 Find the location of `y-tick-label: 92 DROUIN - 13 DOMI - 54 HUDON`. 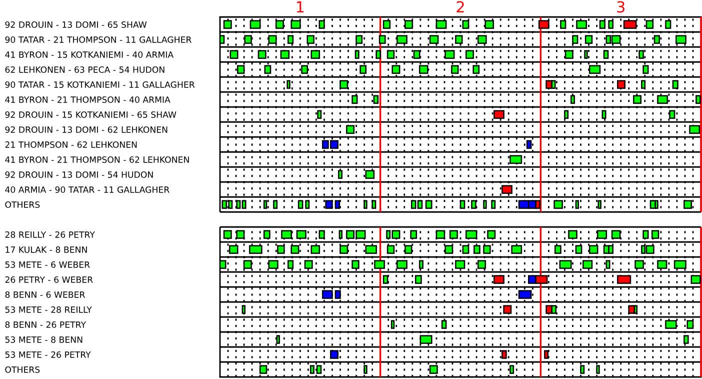

y-tick-label: 92 DROUIN - 13 DOMI - 54 HUDON is located at coordinates (79, 174).